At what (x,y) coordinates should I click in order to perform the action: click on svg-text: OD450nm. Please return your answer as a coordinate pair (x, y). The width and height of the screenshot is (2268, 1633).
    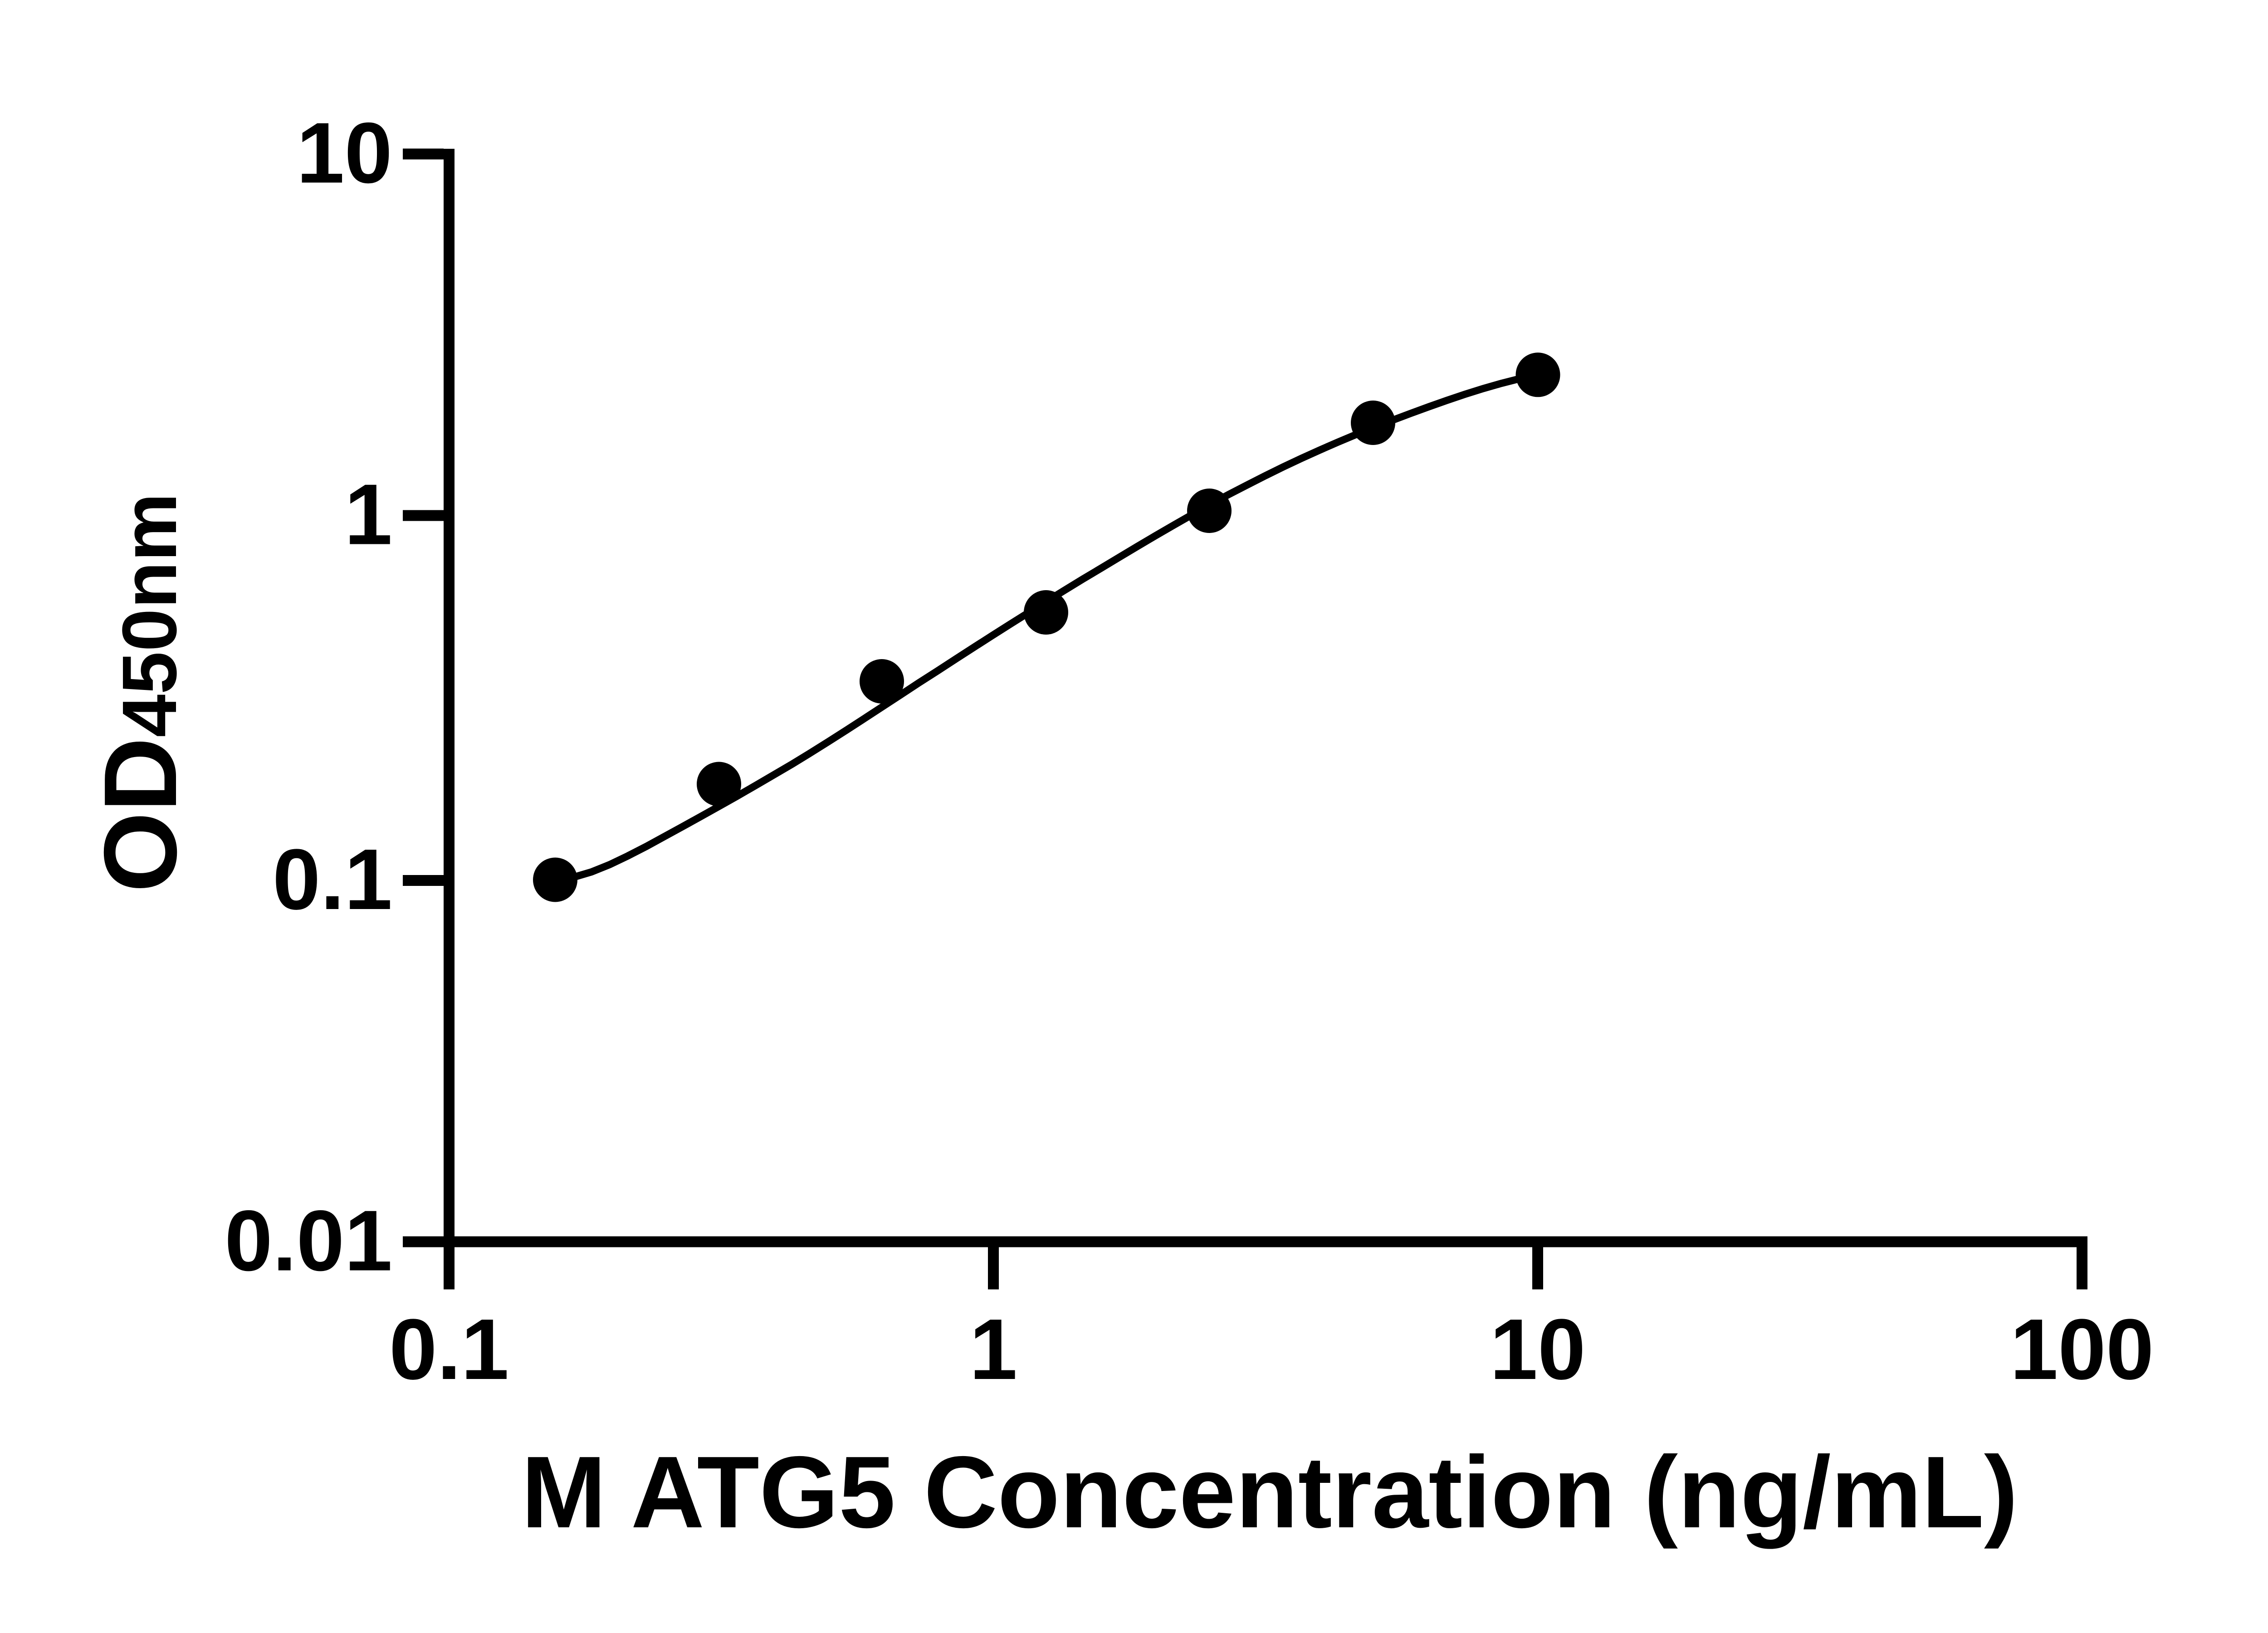
    Looking at the image, I should click on (140, 693).